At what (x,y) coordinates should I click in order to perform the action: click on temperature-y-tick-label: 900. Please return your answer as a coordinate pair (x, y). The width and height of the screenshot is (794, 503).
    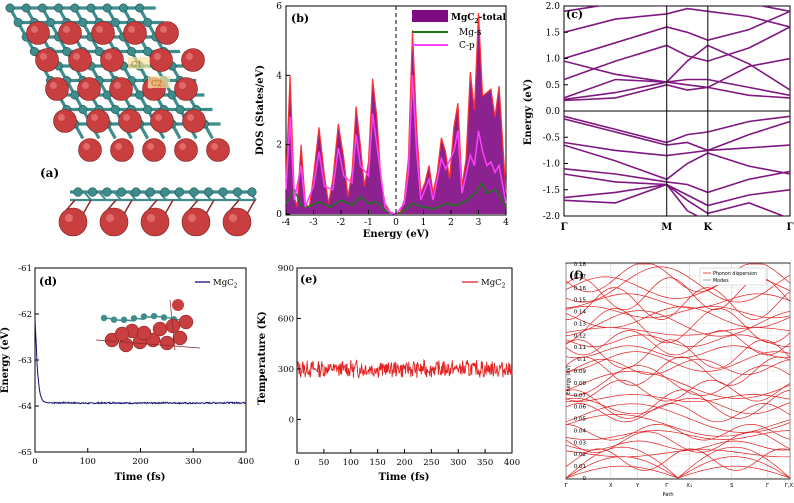
    Looking at the image, I should click on (286, 269).